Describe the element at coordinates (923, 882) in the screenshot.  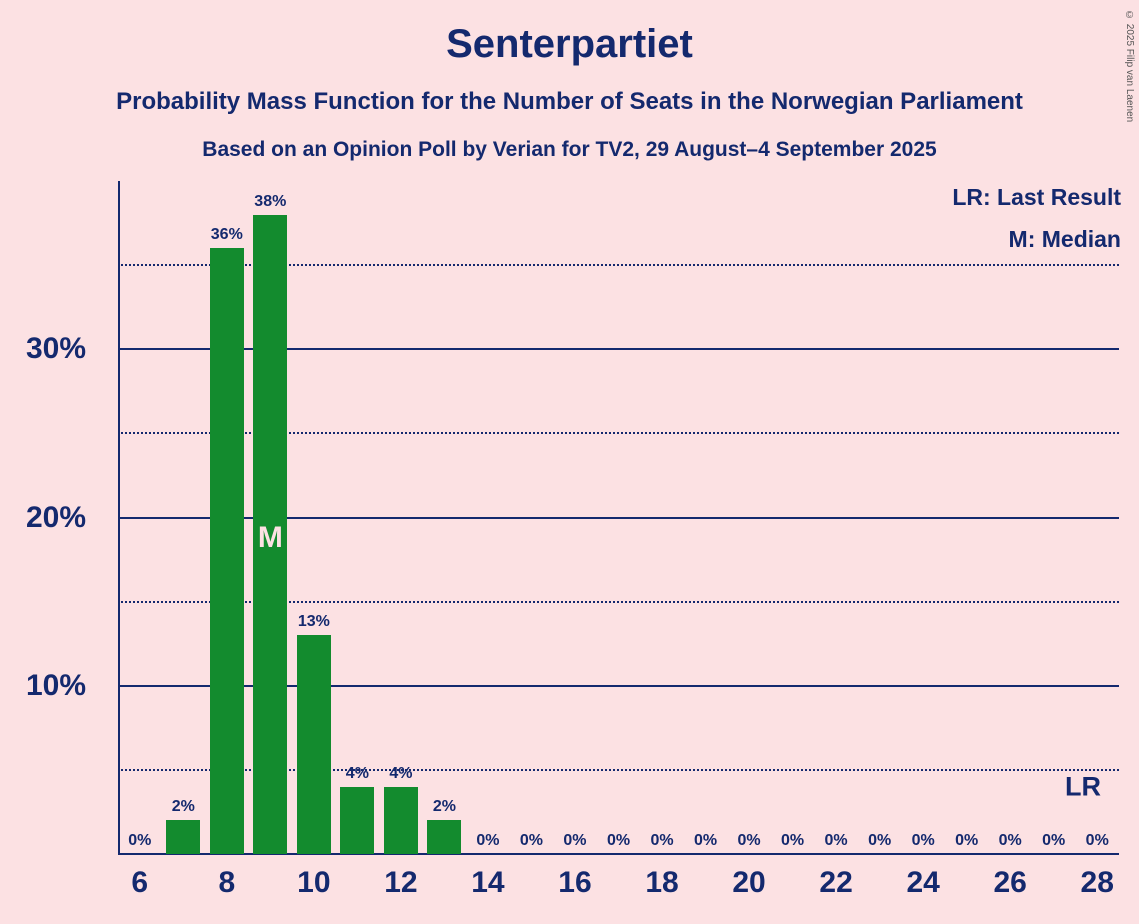
I see `x-axis-tick-label: 24` at that location.